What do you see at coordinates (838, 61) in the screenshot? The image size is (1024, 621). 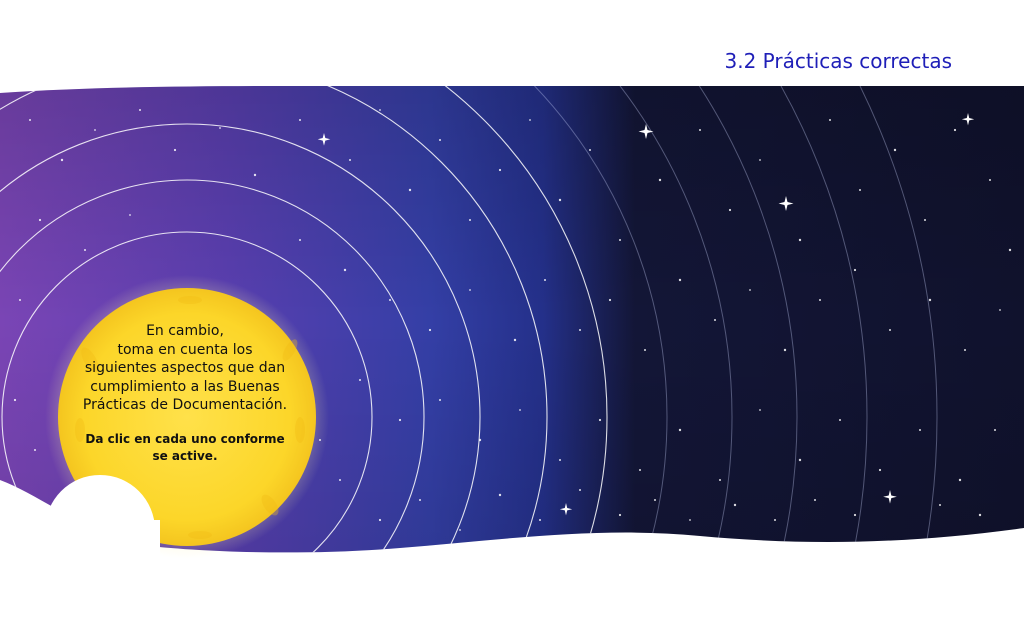 I see `section-title: 3.2 Prácticas correctas` at bounding box center [838, 61].